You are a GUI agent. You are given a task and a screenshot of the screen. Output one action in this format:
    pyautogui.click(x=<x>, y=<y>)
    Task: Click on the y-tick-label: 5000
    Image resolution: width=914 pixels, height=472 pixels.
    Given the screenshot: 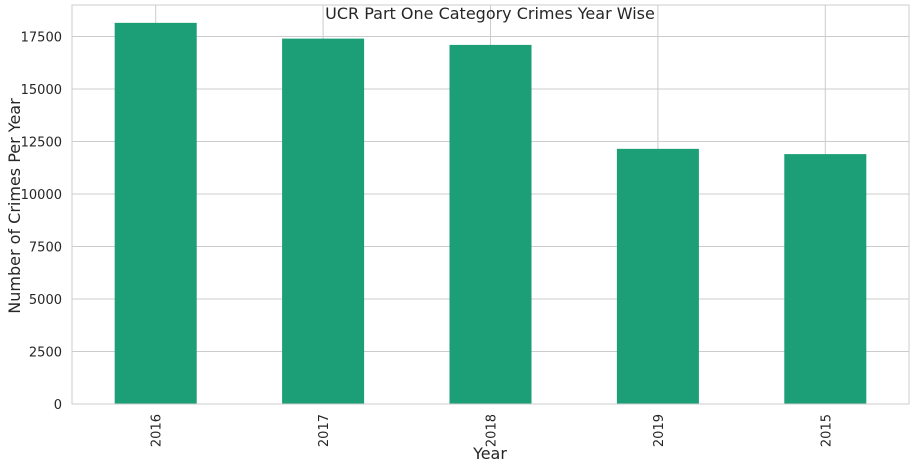 What is the action you would take?
    pyautogui.click(x=45, y=300)
    